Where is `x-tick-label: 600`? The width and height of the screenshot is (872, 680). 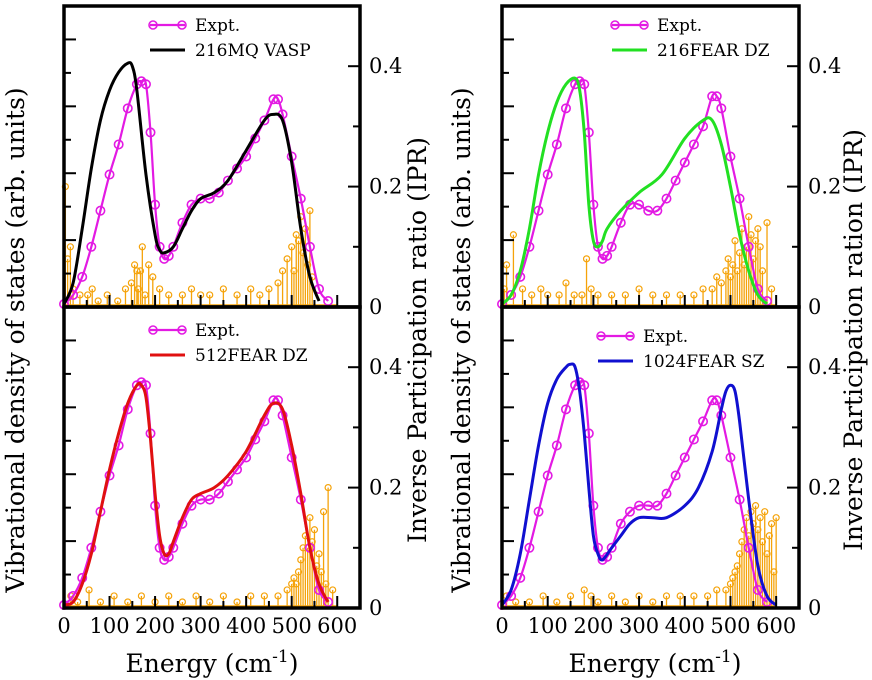 x-tick-label: 600 is located at coordinates (776, 626).